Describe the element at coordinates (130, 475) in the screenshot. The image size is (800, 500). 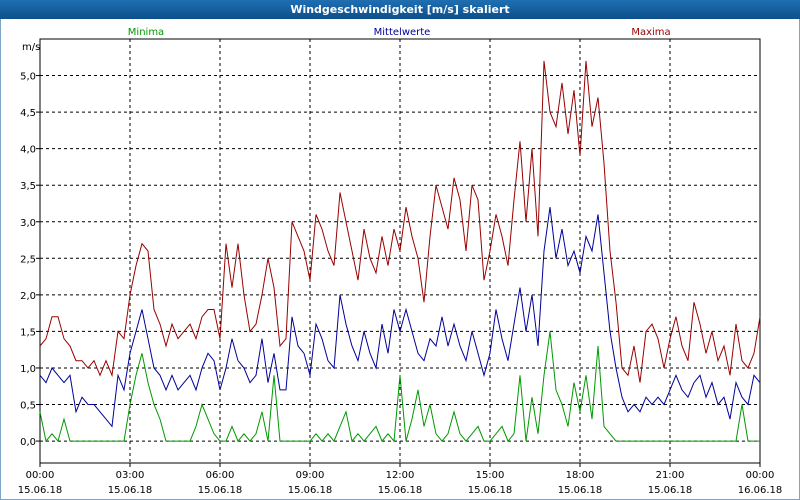
I see `x-tick-time: 03:00` at that location.